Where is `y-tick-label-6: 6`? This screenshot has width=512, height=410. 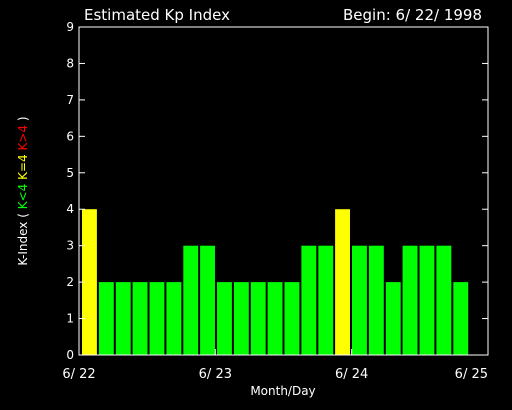
y-tick-label-6: 6 is located at coordinates (70, 136).